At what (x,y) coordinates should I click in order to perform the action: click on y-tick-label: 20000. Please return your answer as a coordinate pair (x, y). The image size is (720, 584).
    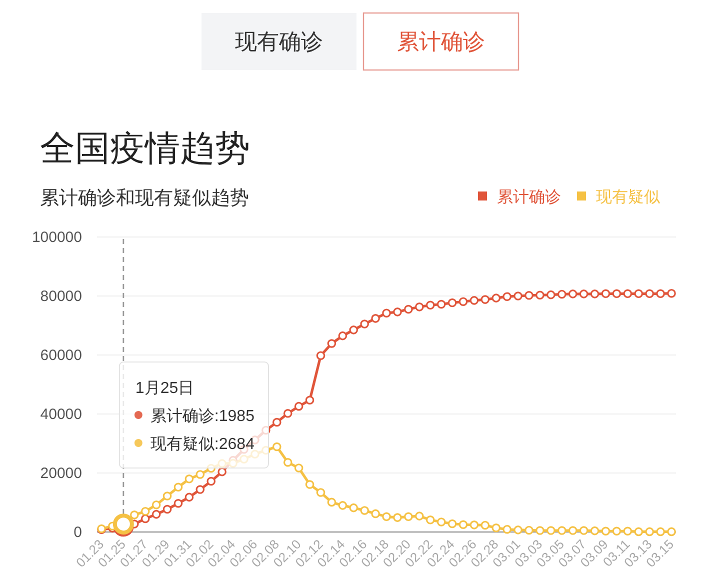
    Looking at the image, I should click on (61, 473).